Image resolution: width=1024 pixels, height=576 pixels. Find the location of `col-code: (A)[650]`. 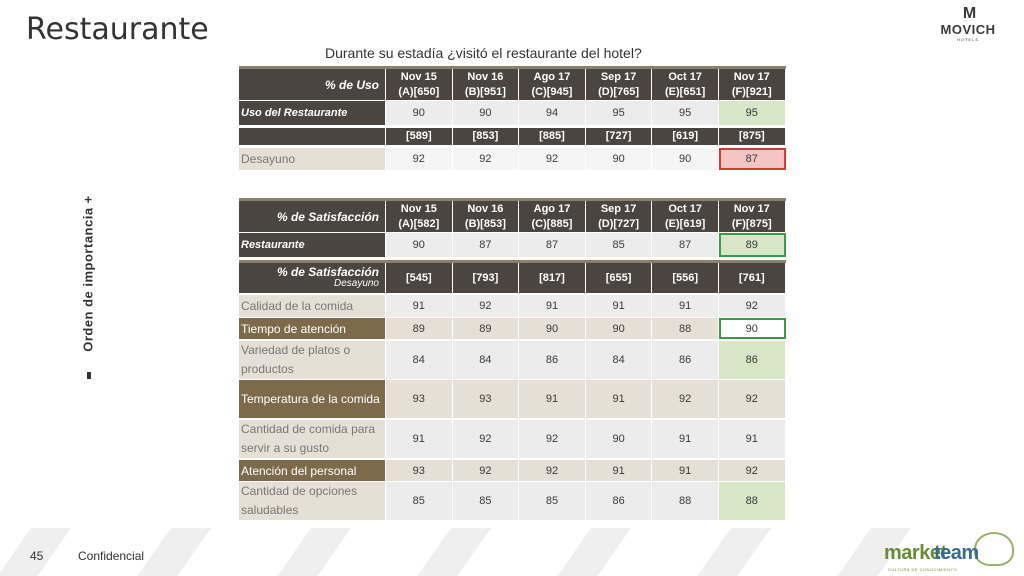

col-code: (A)[650] is located at coordinates (419, 91).